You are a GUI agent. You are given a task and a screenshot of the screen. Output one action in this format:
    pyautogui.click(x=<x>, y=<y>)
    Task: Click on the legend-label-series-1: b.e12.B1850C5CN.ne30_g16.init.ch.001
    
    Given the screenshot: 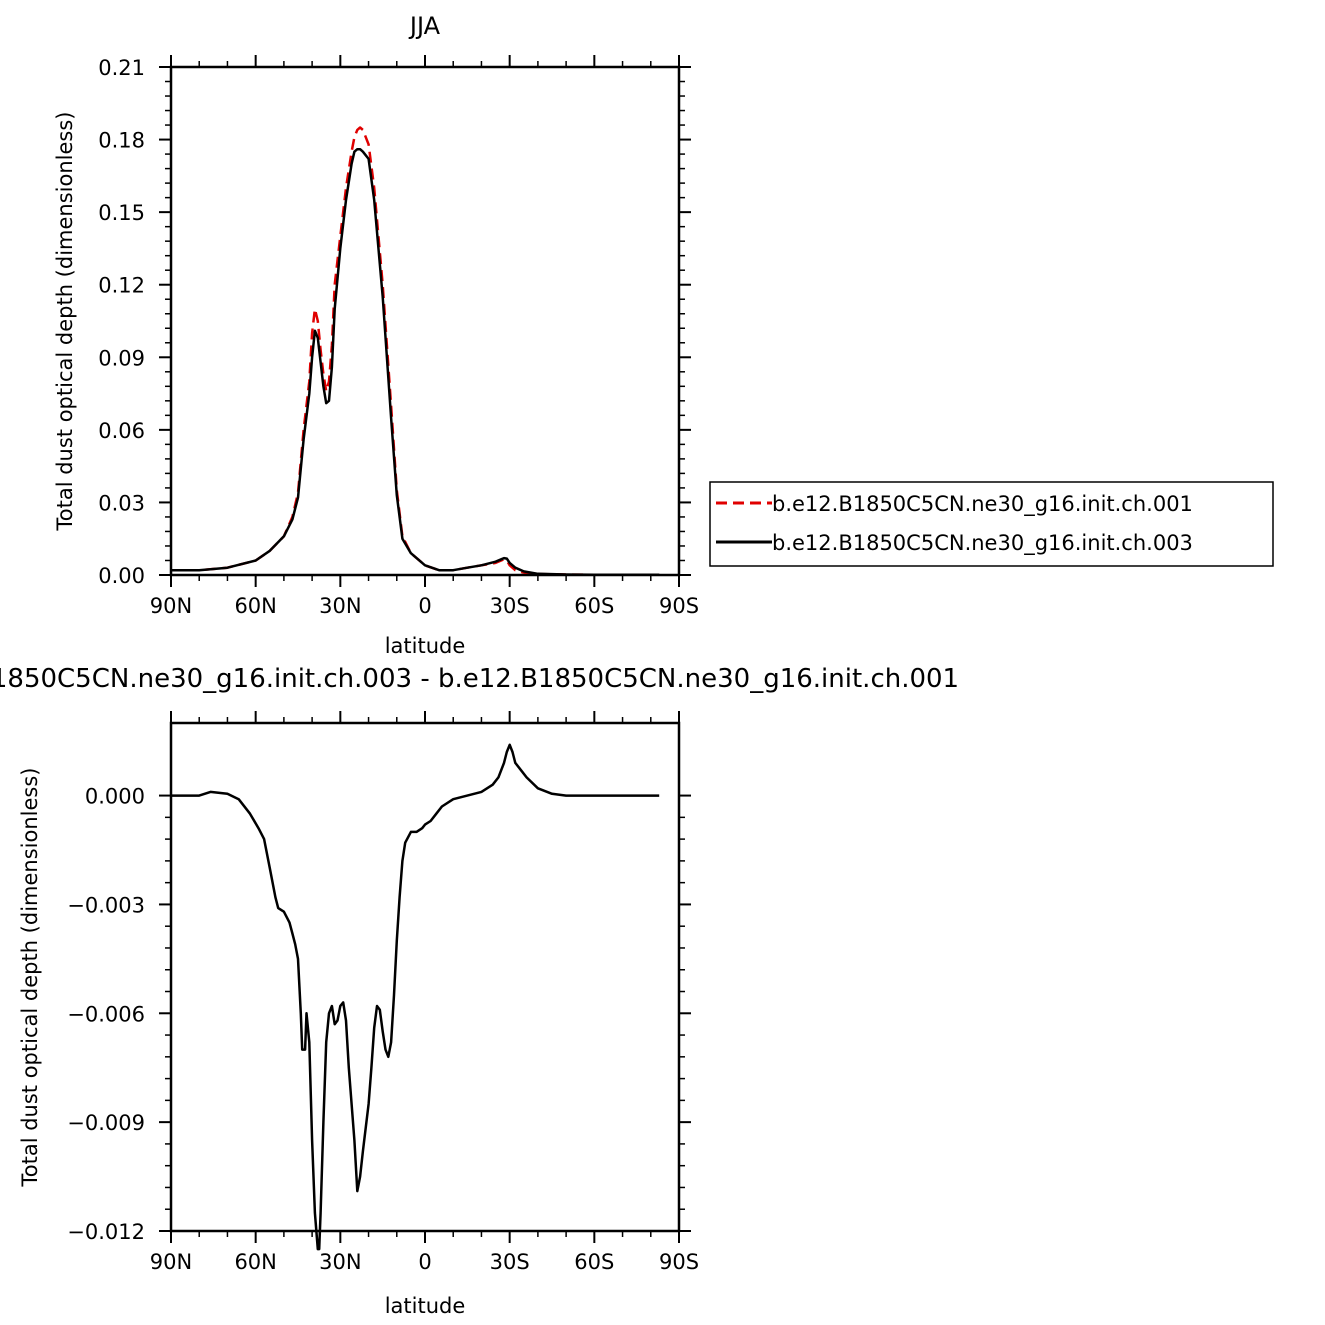 What is the action you would take?
    pyautogui.click(x=982, y=504)
    